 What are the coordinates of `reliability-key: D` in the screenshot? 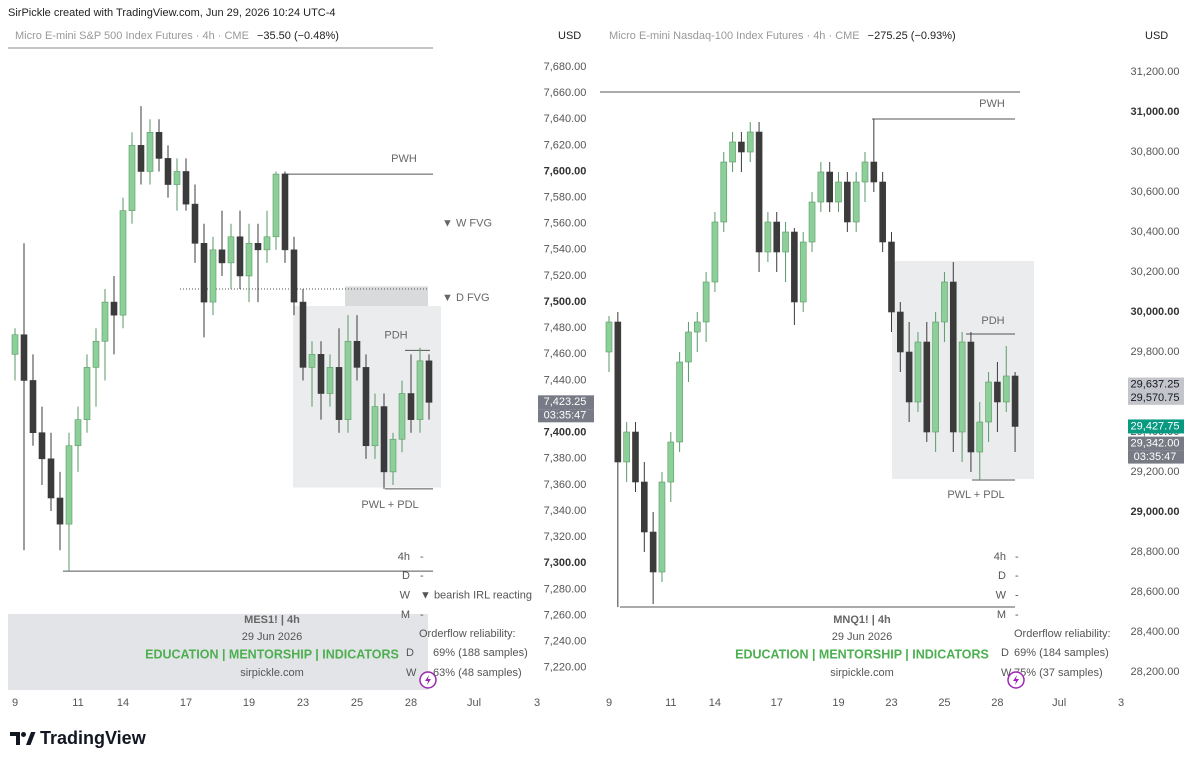 It's located at (1005, 653).